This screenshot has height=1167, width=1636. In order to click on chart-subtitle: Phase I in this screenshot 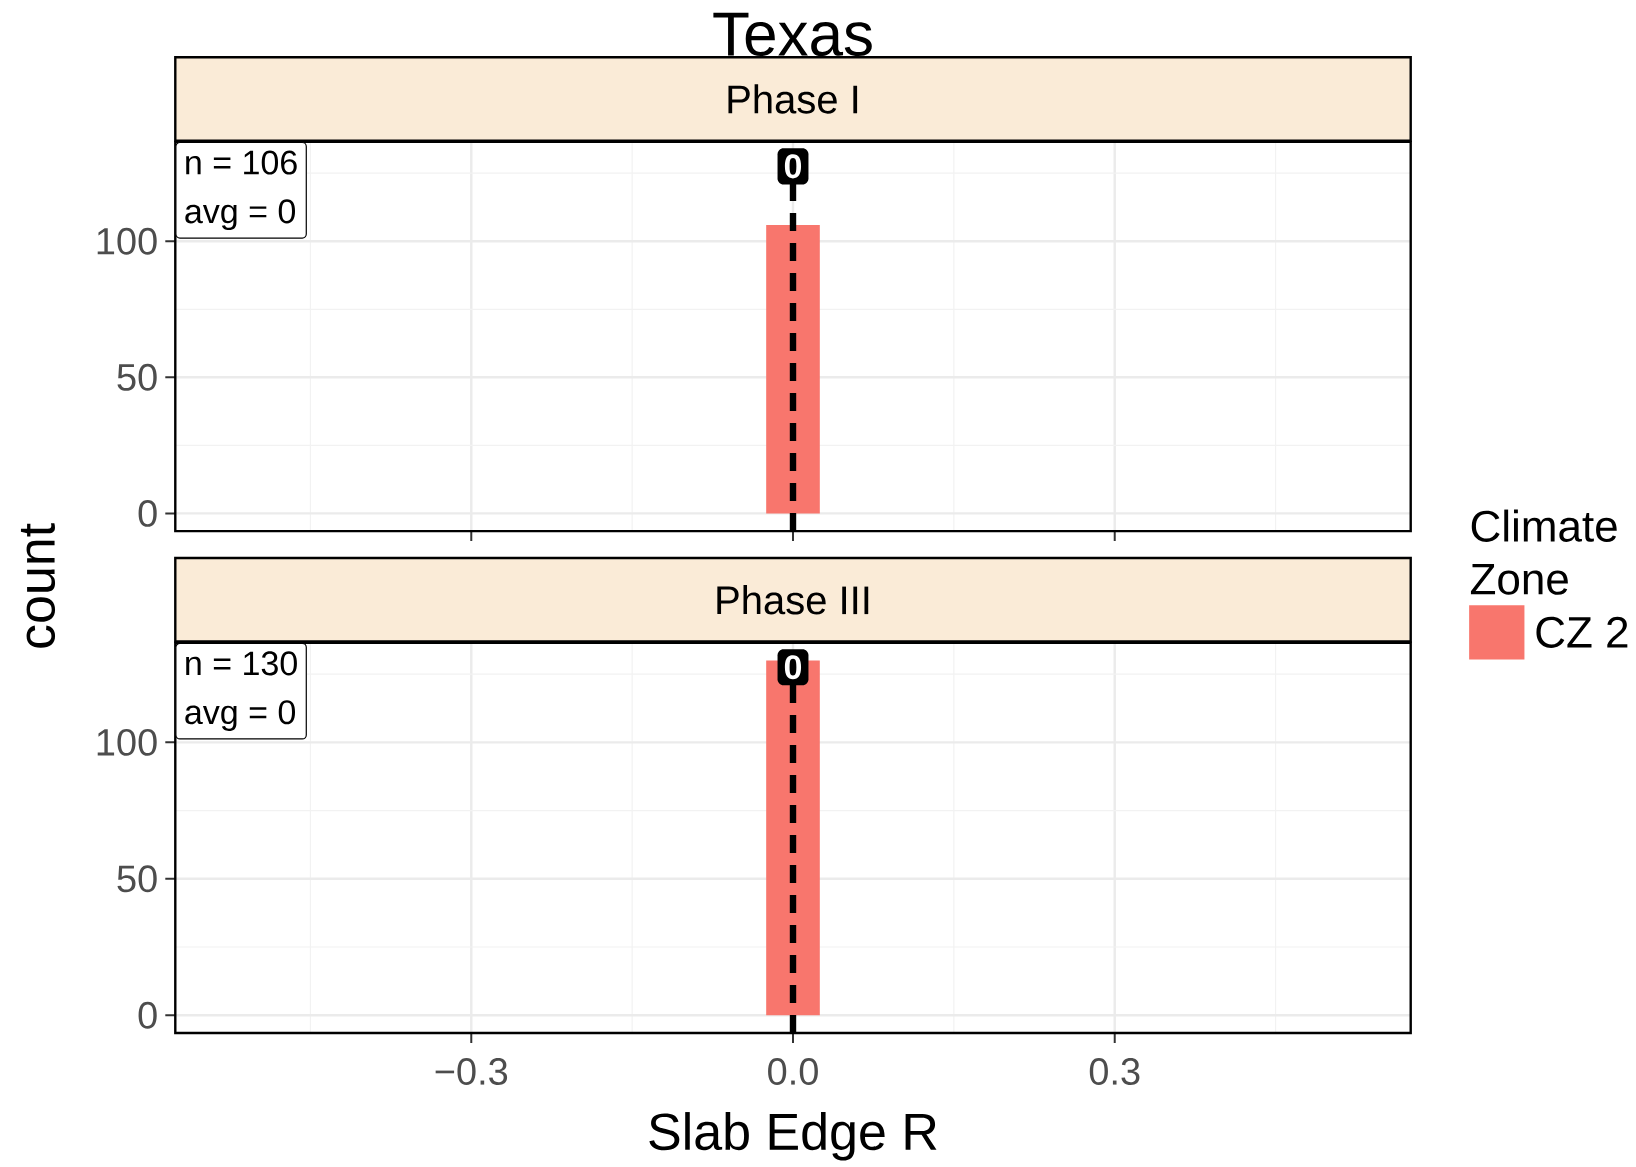, I will do `click(793, 99)`.